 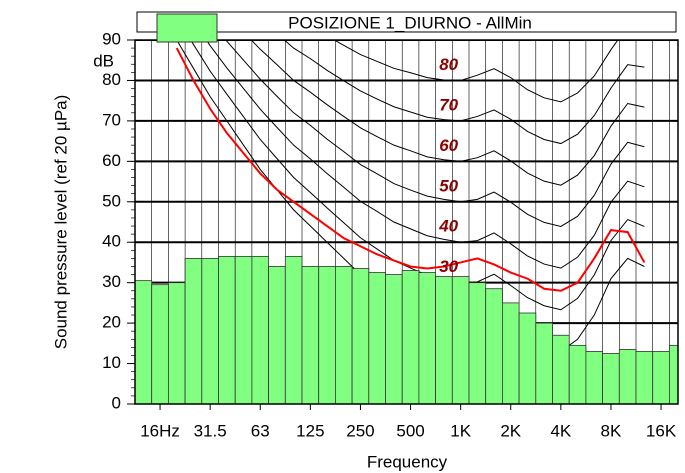 I want to click on x-tick-label: 31.5, so click(x=210, y=430).